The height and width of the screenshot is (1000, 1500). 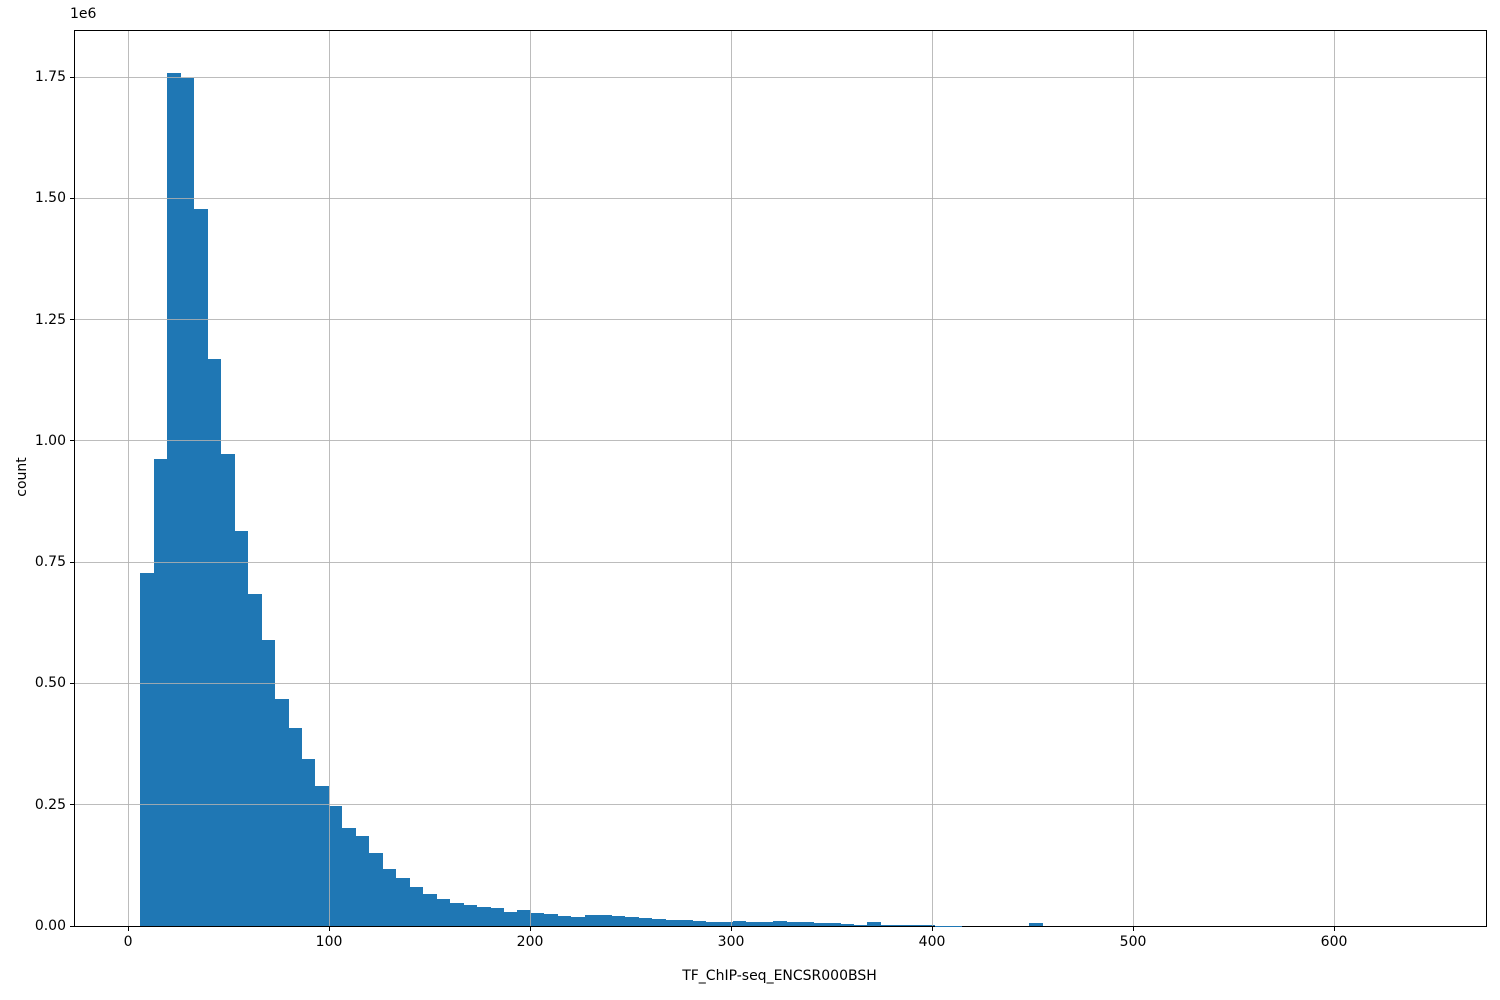 What do you see at coordinates (932, 942) in the screenshot?
I see `x-tick-label: 400` at bounding box center [932, 942].